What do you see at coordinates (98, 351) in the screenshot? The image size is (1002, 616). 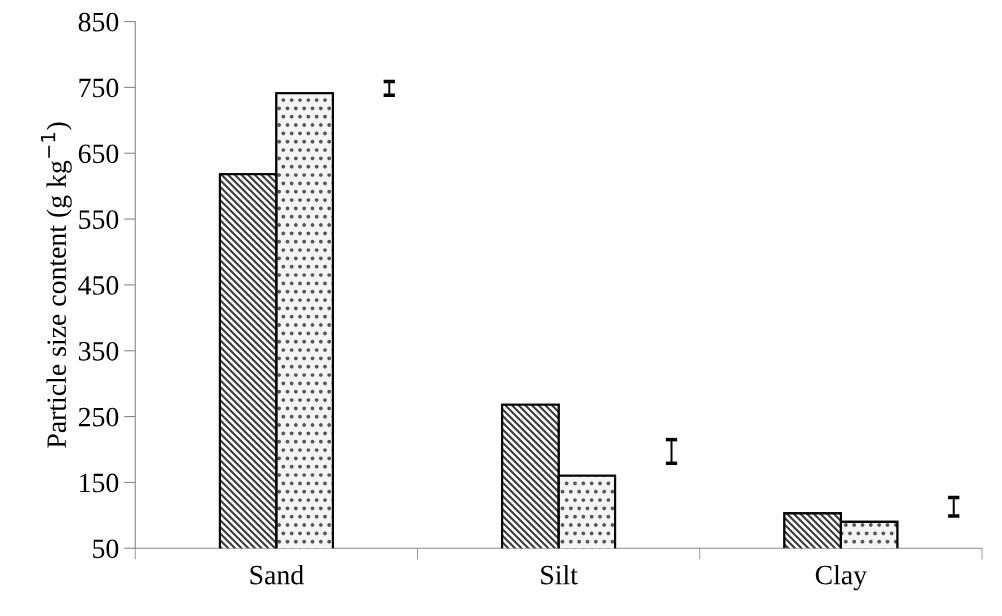 I see `y-tick-label: 350` at bounding box center [98, 351].